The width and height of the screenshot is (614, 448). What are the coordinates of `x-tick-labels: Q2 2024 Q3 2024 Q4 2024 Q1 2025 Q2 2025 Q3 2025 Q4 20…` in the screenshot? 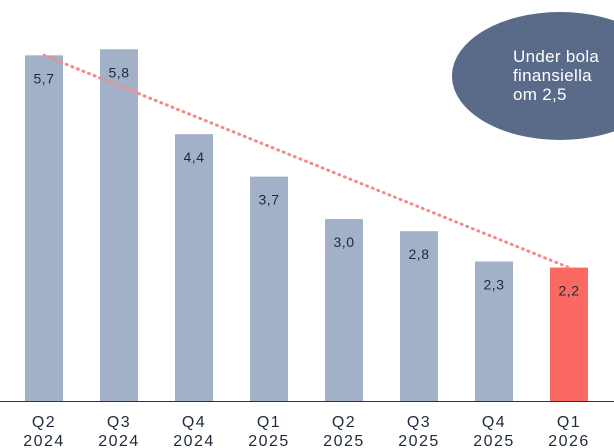 It's located at (306, 431).